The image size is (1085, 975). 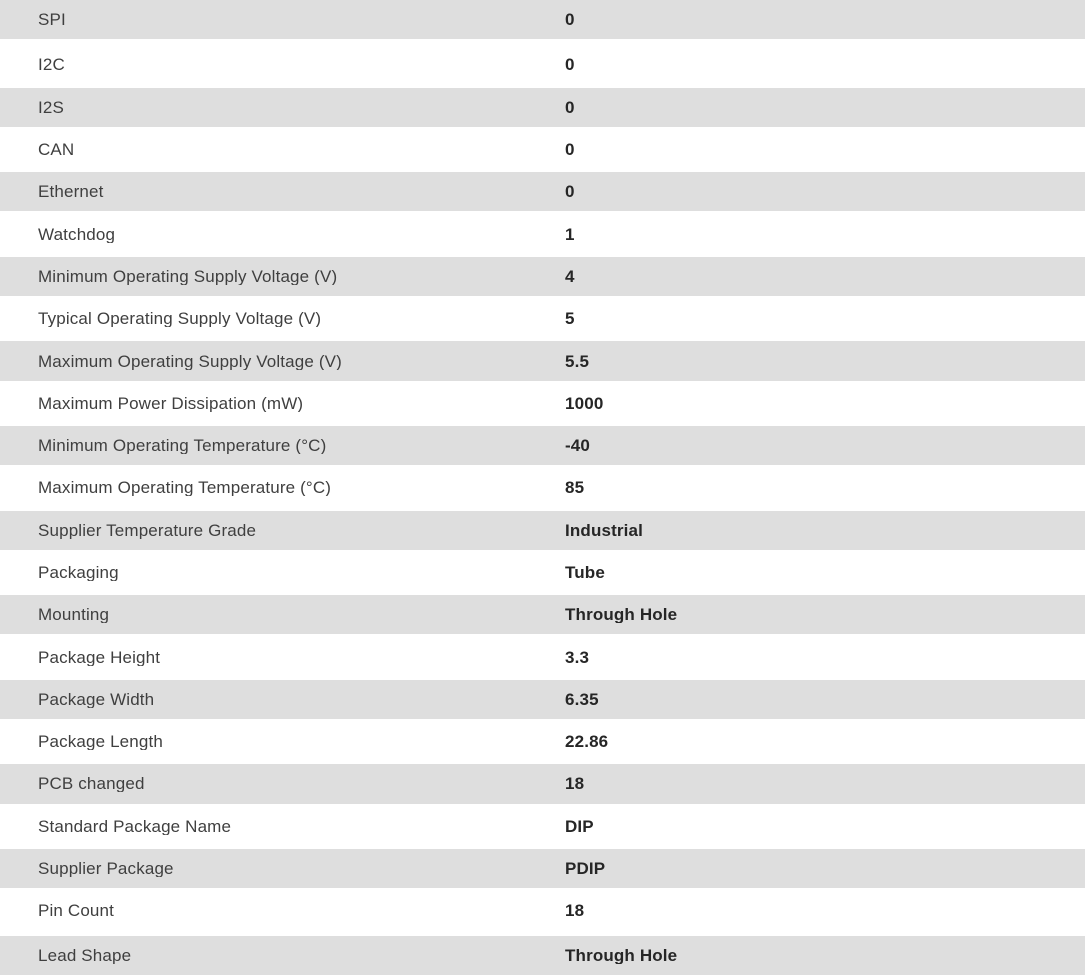 What do you see at coordinates (91, 784) in the screenshot?
I see `spec-label: PCB changed` at bounding box center [91, 784].